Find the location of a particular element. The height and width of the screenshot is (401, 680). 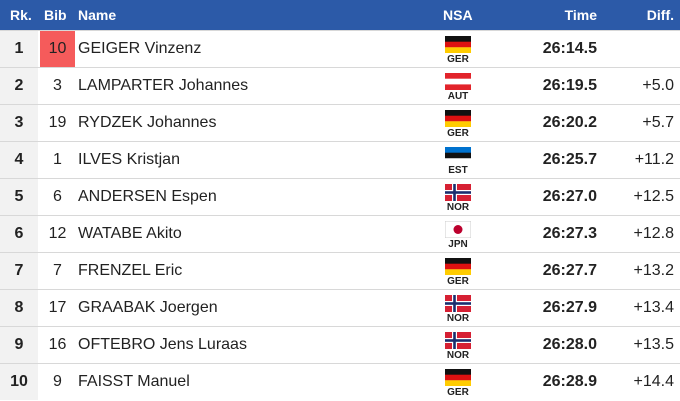

time: 26:27.9 is located at coordinates (569, 307).